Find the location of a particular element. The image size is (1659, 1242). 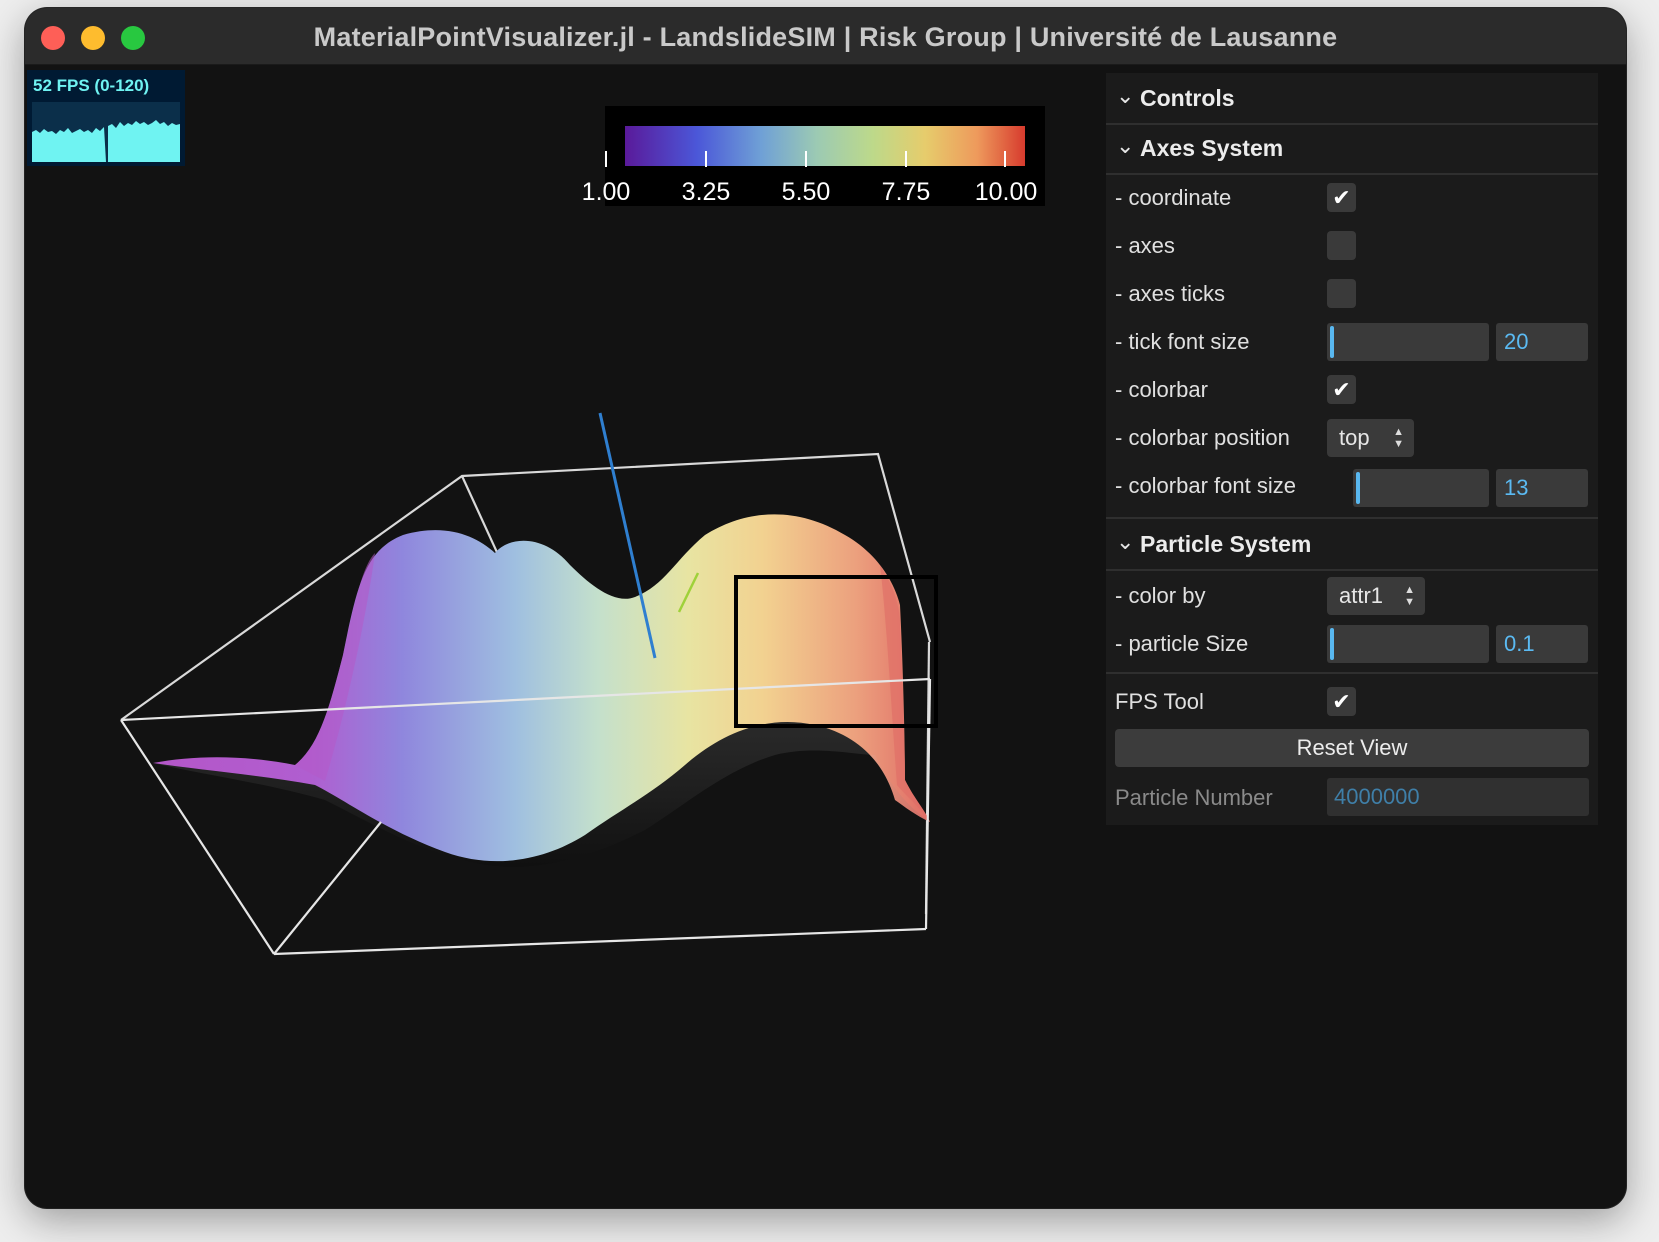

colorbar: 1.00 3.25 5.50 7.75 10.00 is located at coordinates (813, 156).